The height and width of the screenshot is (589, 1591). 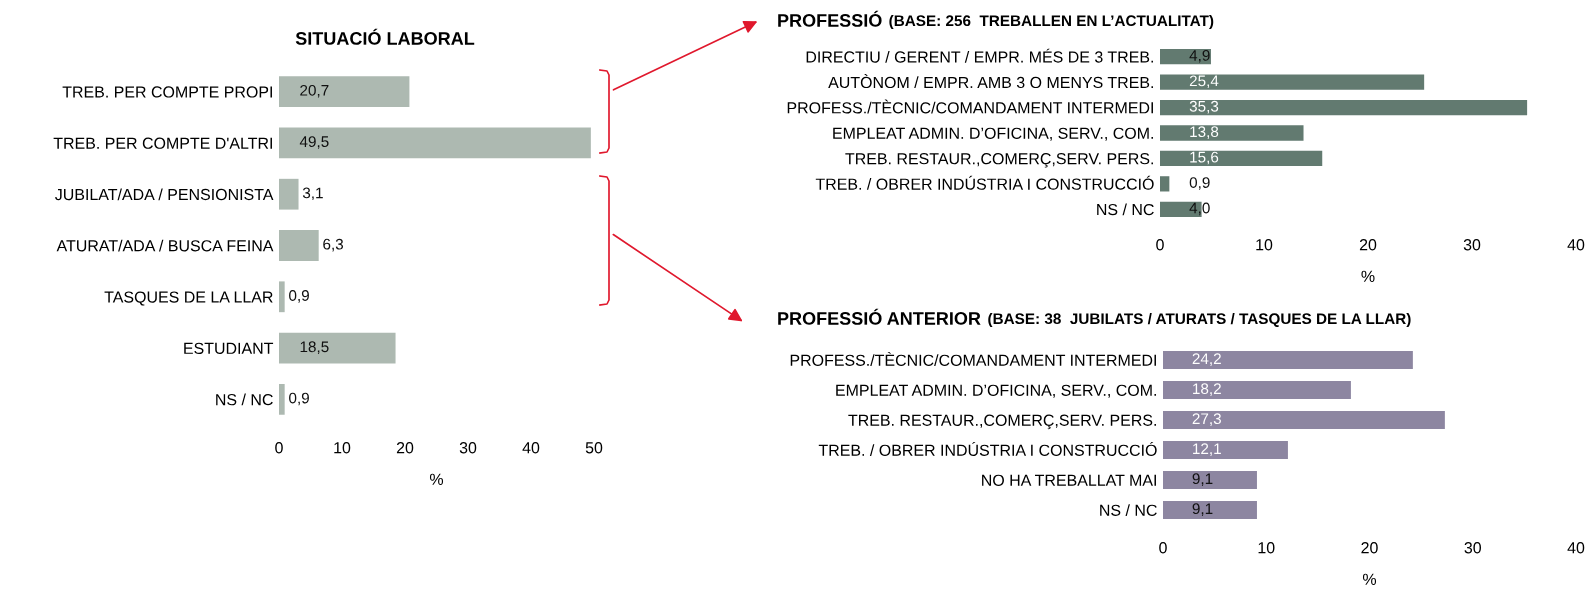 What do you see at coordinates (1207, 389) in the screenshot?
I see `data-label: 18,2` at bounding box center [1207, 389].